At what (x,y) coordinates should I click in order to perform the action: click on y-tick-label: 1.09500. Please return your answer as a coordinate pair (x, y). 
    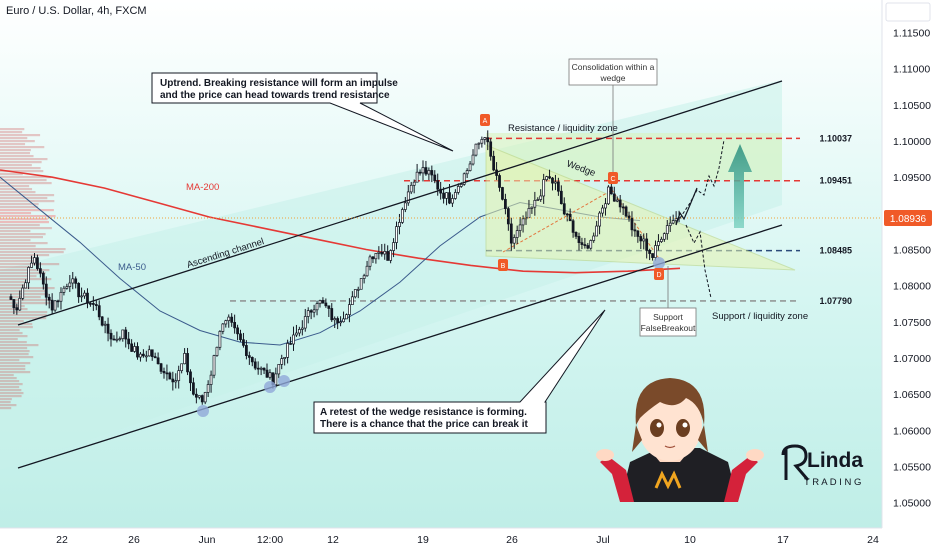
    Looking at the image, I should click on (912, 178).